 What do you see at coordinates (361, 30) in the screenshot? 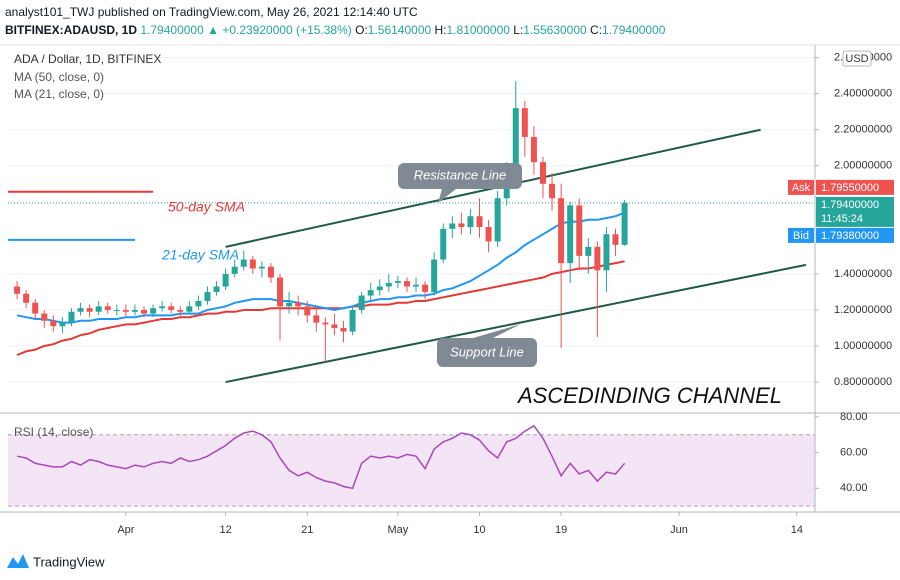
I see `o-label: O:` at bounding box center [361, 30].